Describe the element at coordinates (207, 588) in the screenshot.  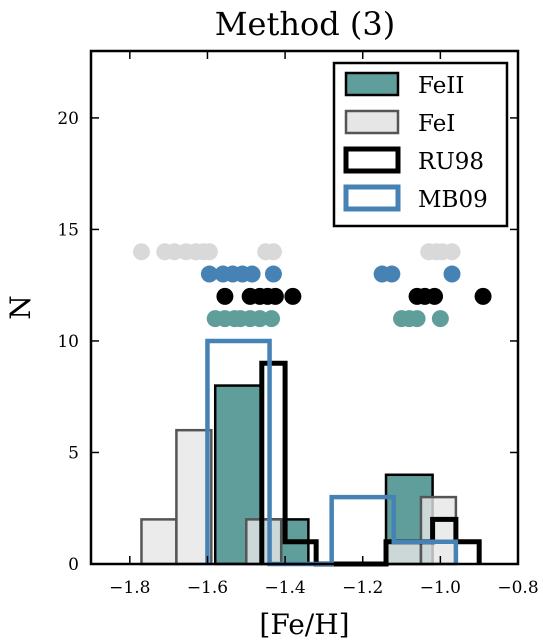
I see `x-tick-label-1: −1.6` at that location.